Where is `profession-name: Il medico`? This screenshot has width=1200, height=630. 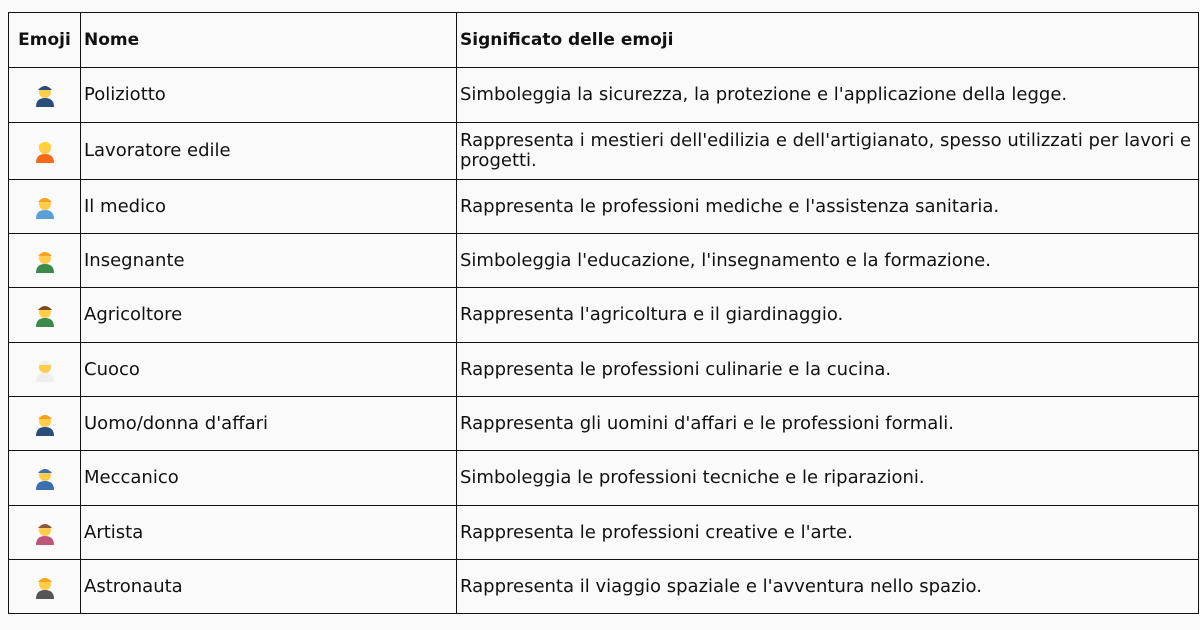
profession-name: Il medico is located at coordinates (268, 206).